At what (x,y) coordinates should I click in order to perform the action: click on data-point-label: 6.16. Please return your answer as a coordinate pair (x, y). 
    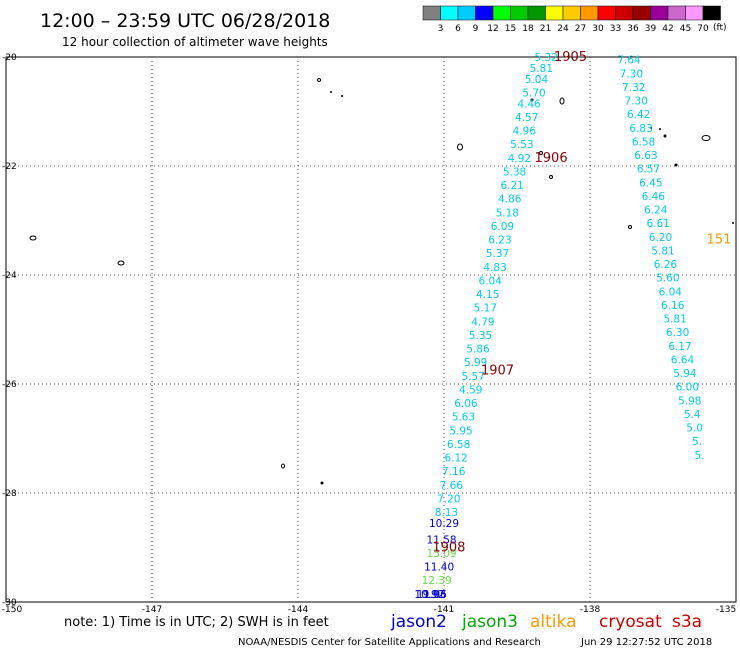
    Looking at the image, I should click on (673, 306).